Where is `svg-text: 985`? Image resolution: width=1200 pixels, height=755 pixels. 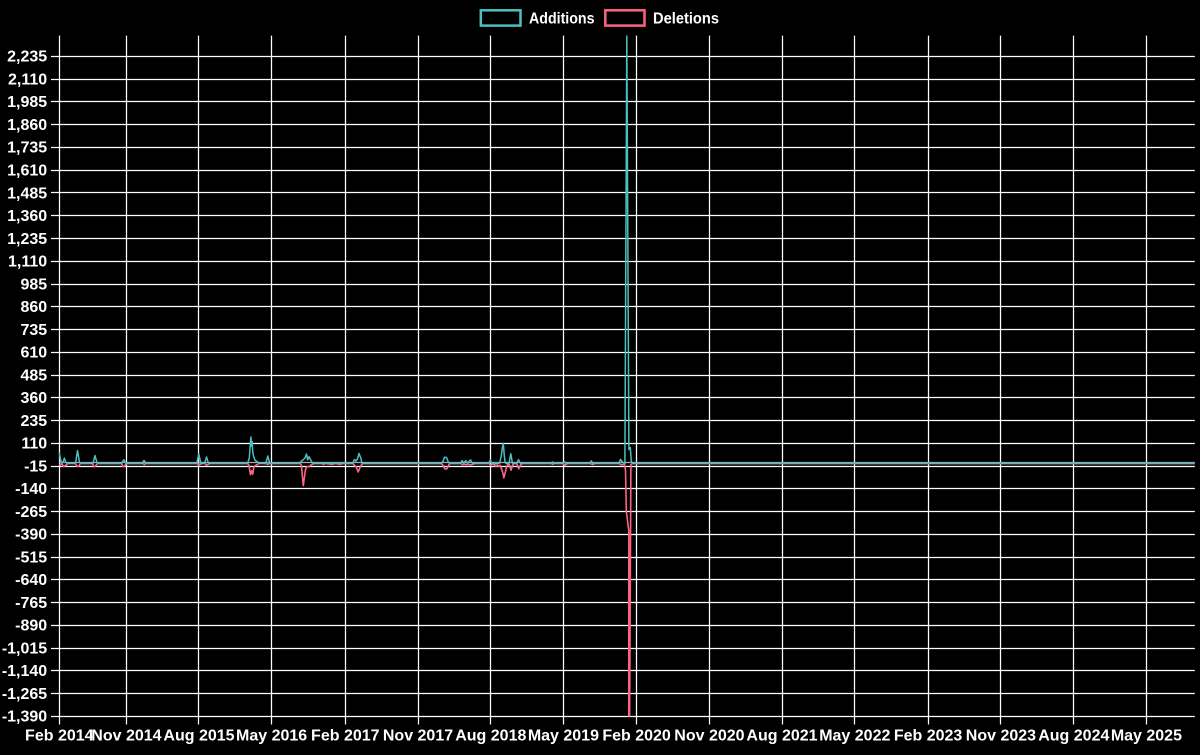
svg-text: 985 is located at coordinates (33, 284).